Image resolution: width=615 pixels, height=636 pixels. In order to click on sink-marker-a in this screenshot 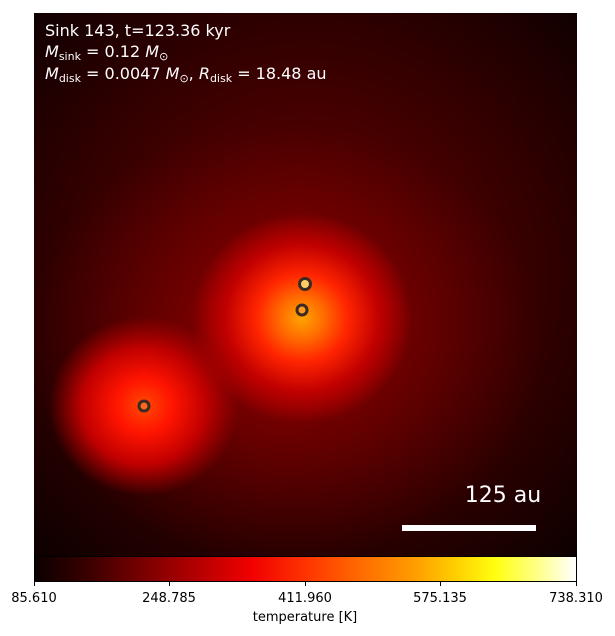, I will do `click(305, 284)`.